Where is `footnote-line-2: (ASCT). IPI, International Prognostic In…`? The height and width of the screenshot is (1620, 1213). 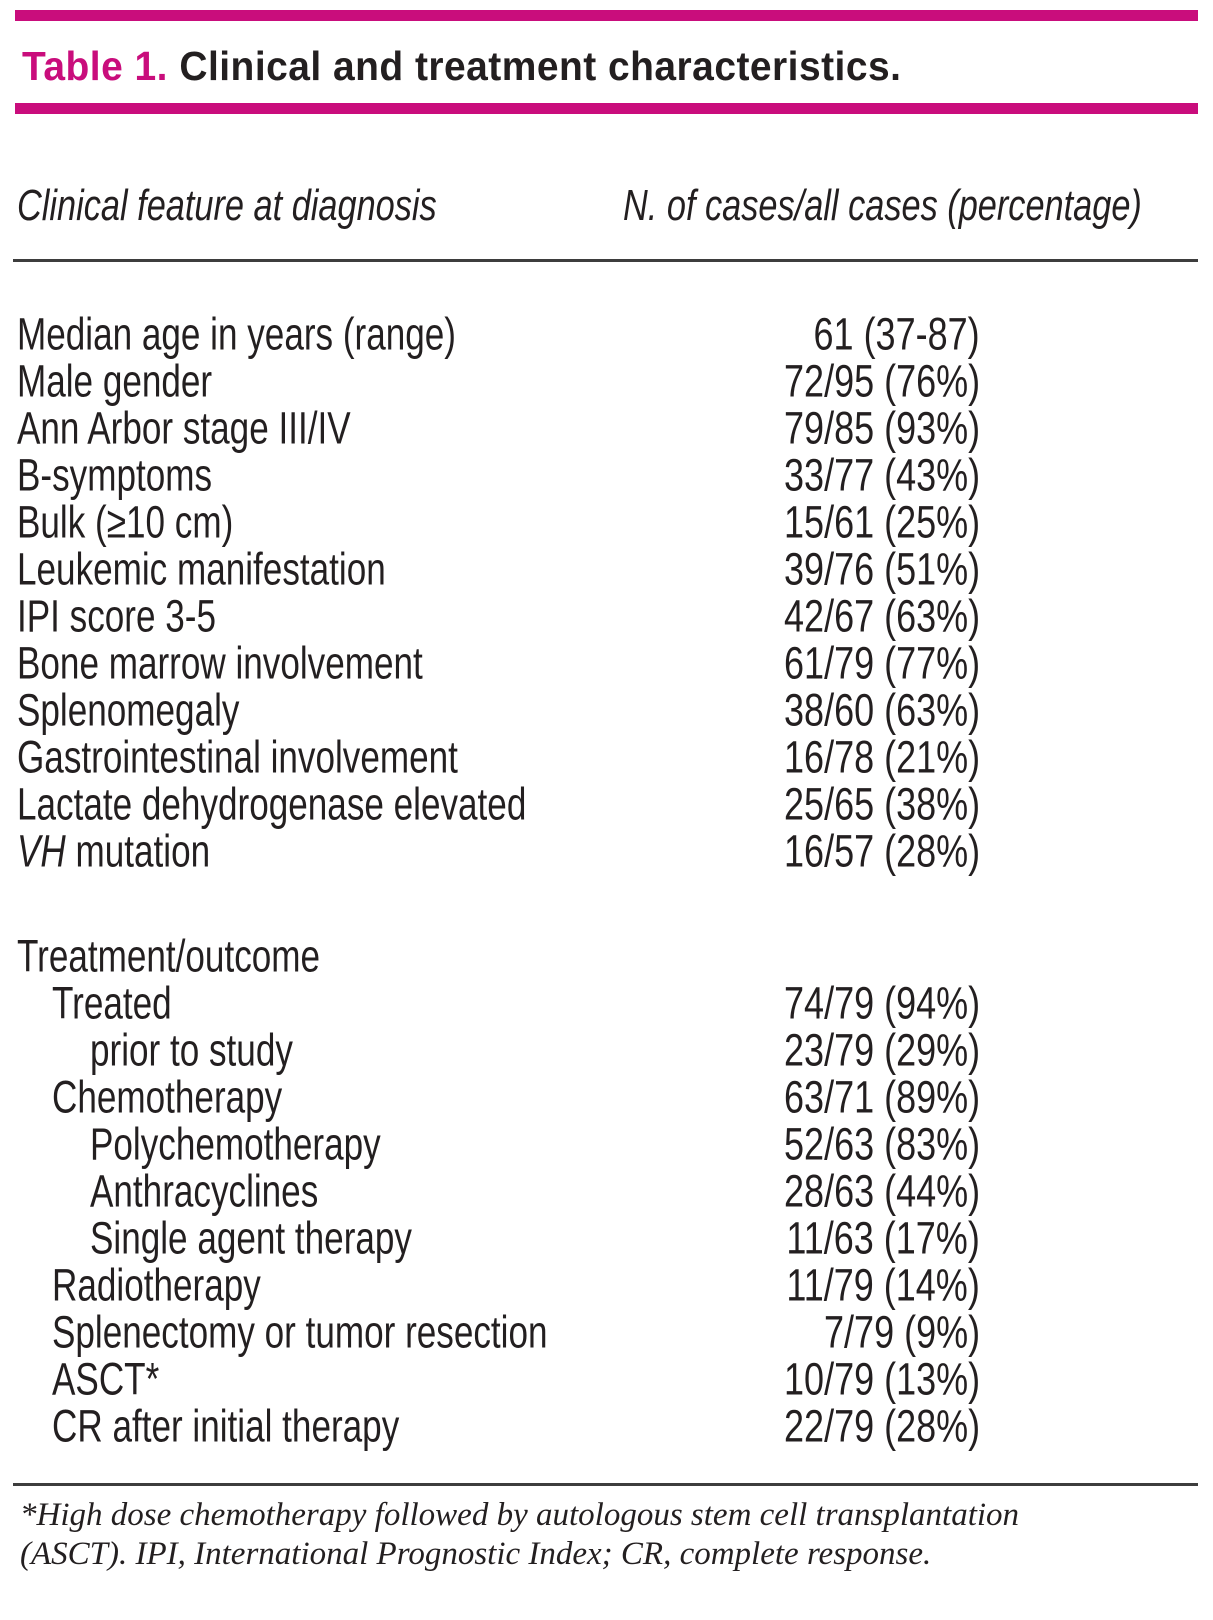 footnote-line-2: (ASCT). IPI, International Prognostic In… is located at coordinates (476, 1554).